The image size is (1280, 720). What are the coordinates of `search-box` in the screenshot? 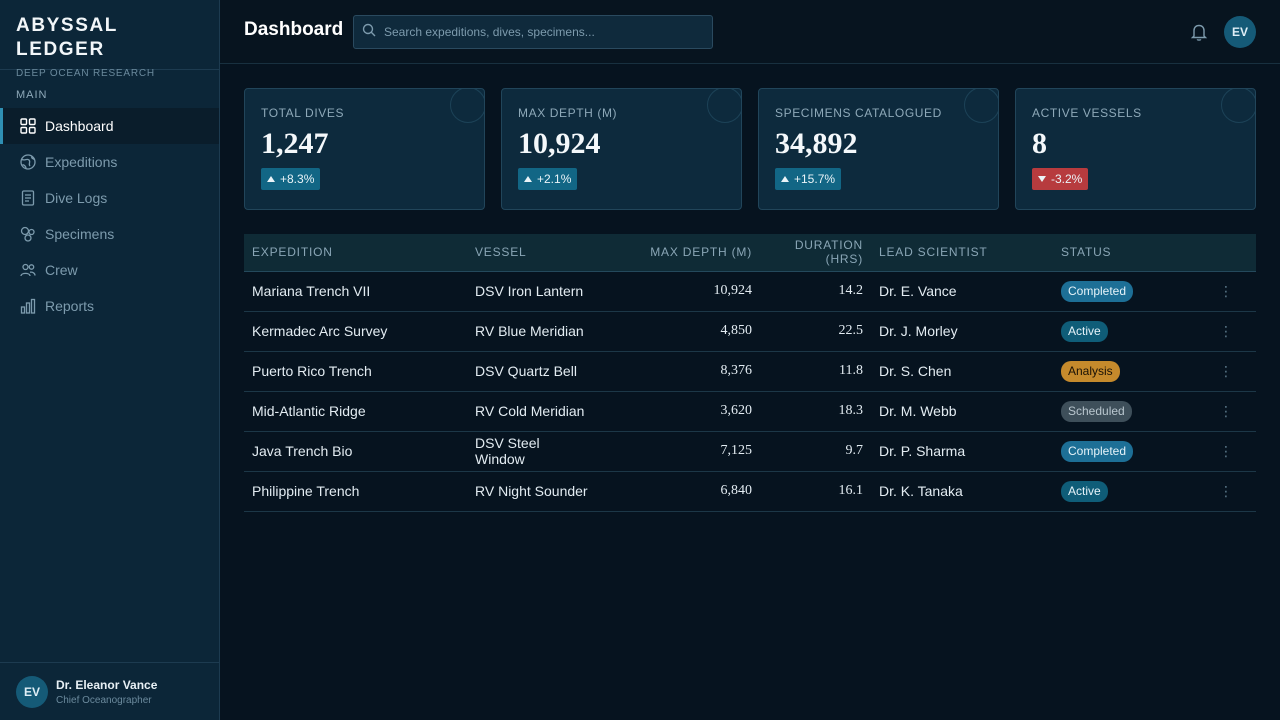 It's located at (533, 32).